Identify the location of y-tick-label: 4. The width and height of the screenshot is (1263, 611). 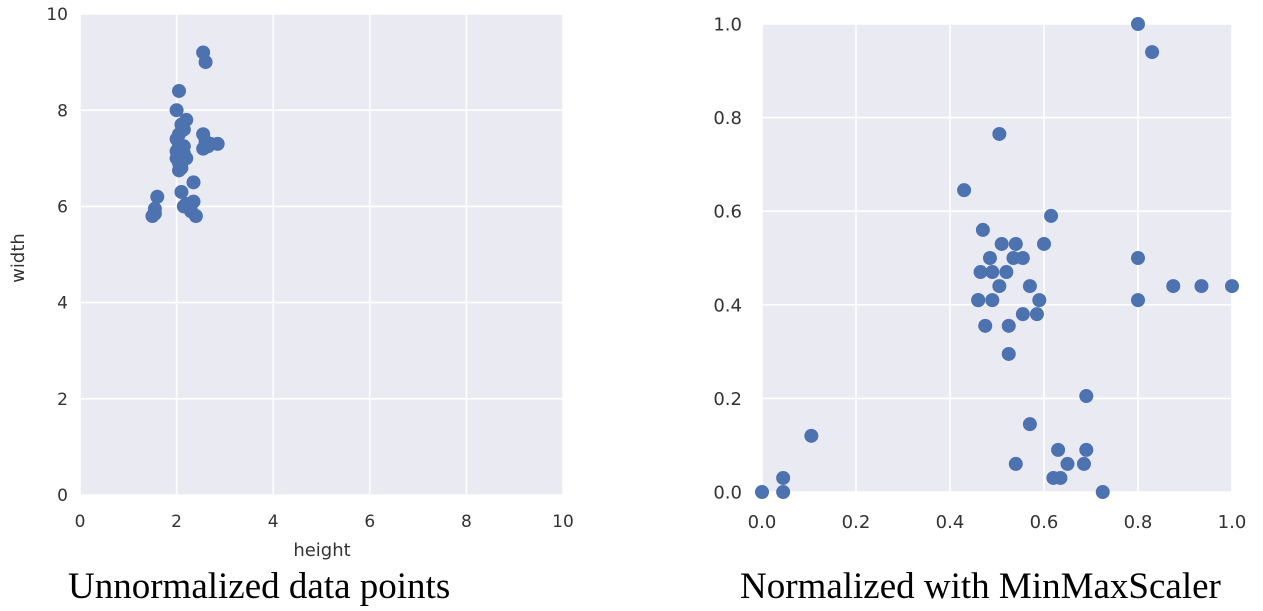
(62, 304).